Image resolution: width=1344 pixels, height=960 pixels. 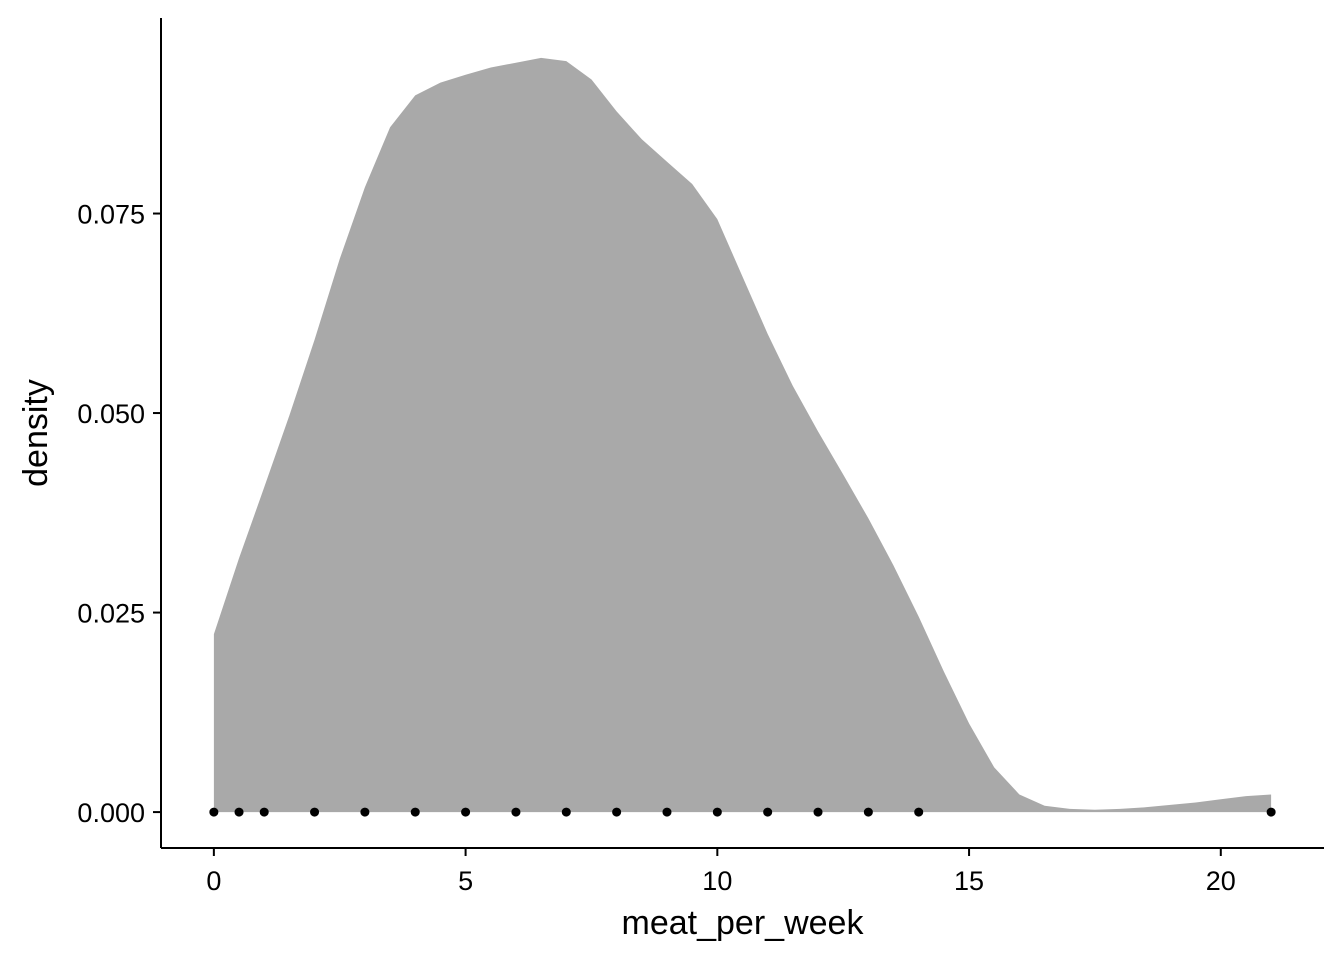 What do you see at coordinates (111, 414) in the screenshot?
I see `y-tick-label: 0.050` at bounding box center [111, 414].